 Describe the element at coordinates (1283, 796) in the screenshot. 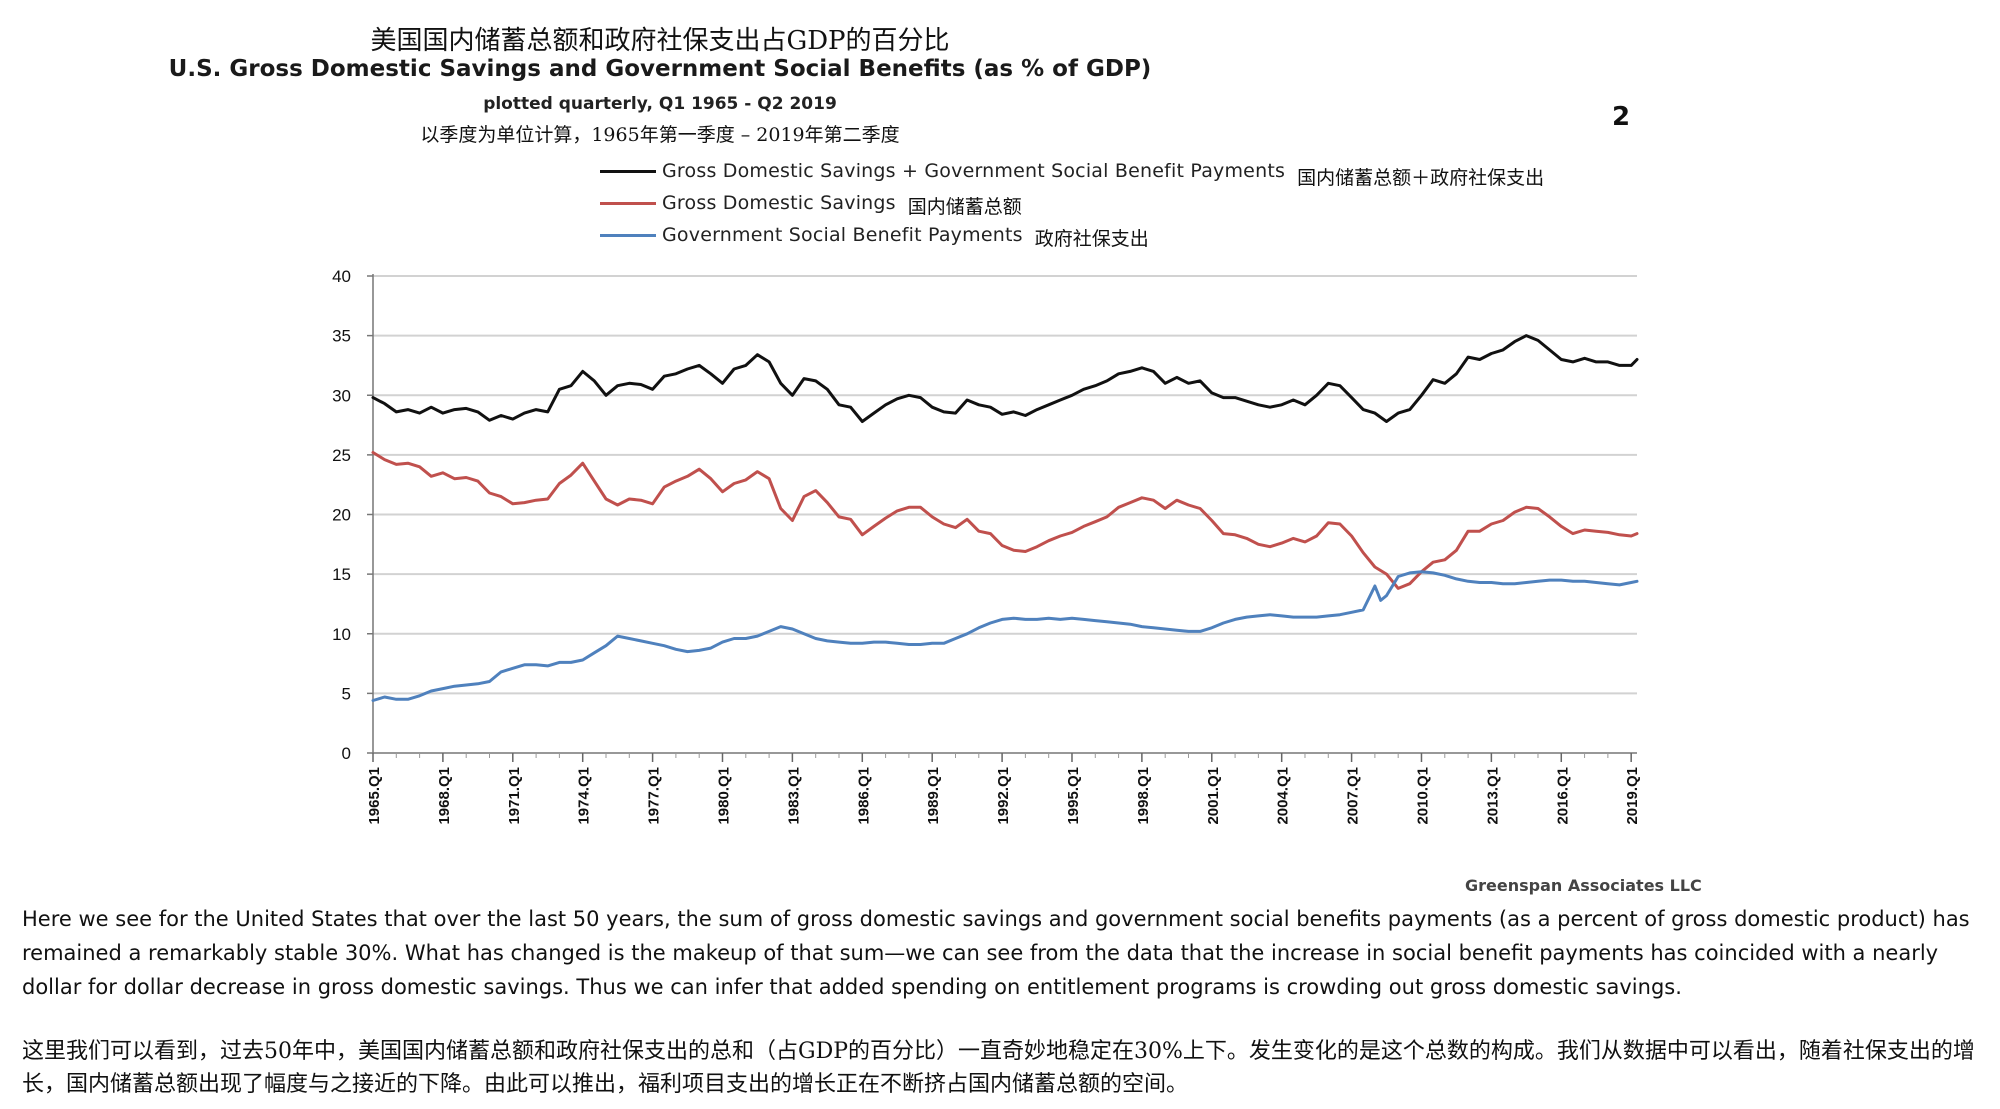

I see `x-tick-label: 2004.Q1` at that location.